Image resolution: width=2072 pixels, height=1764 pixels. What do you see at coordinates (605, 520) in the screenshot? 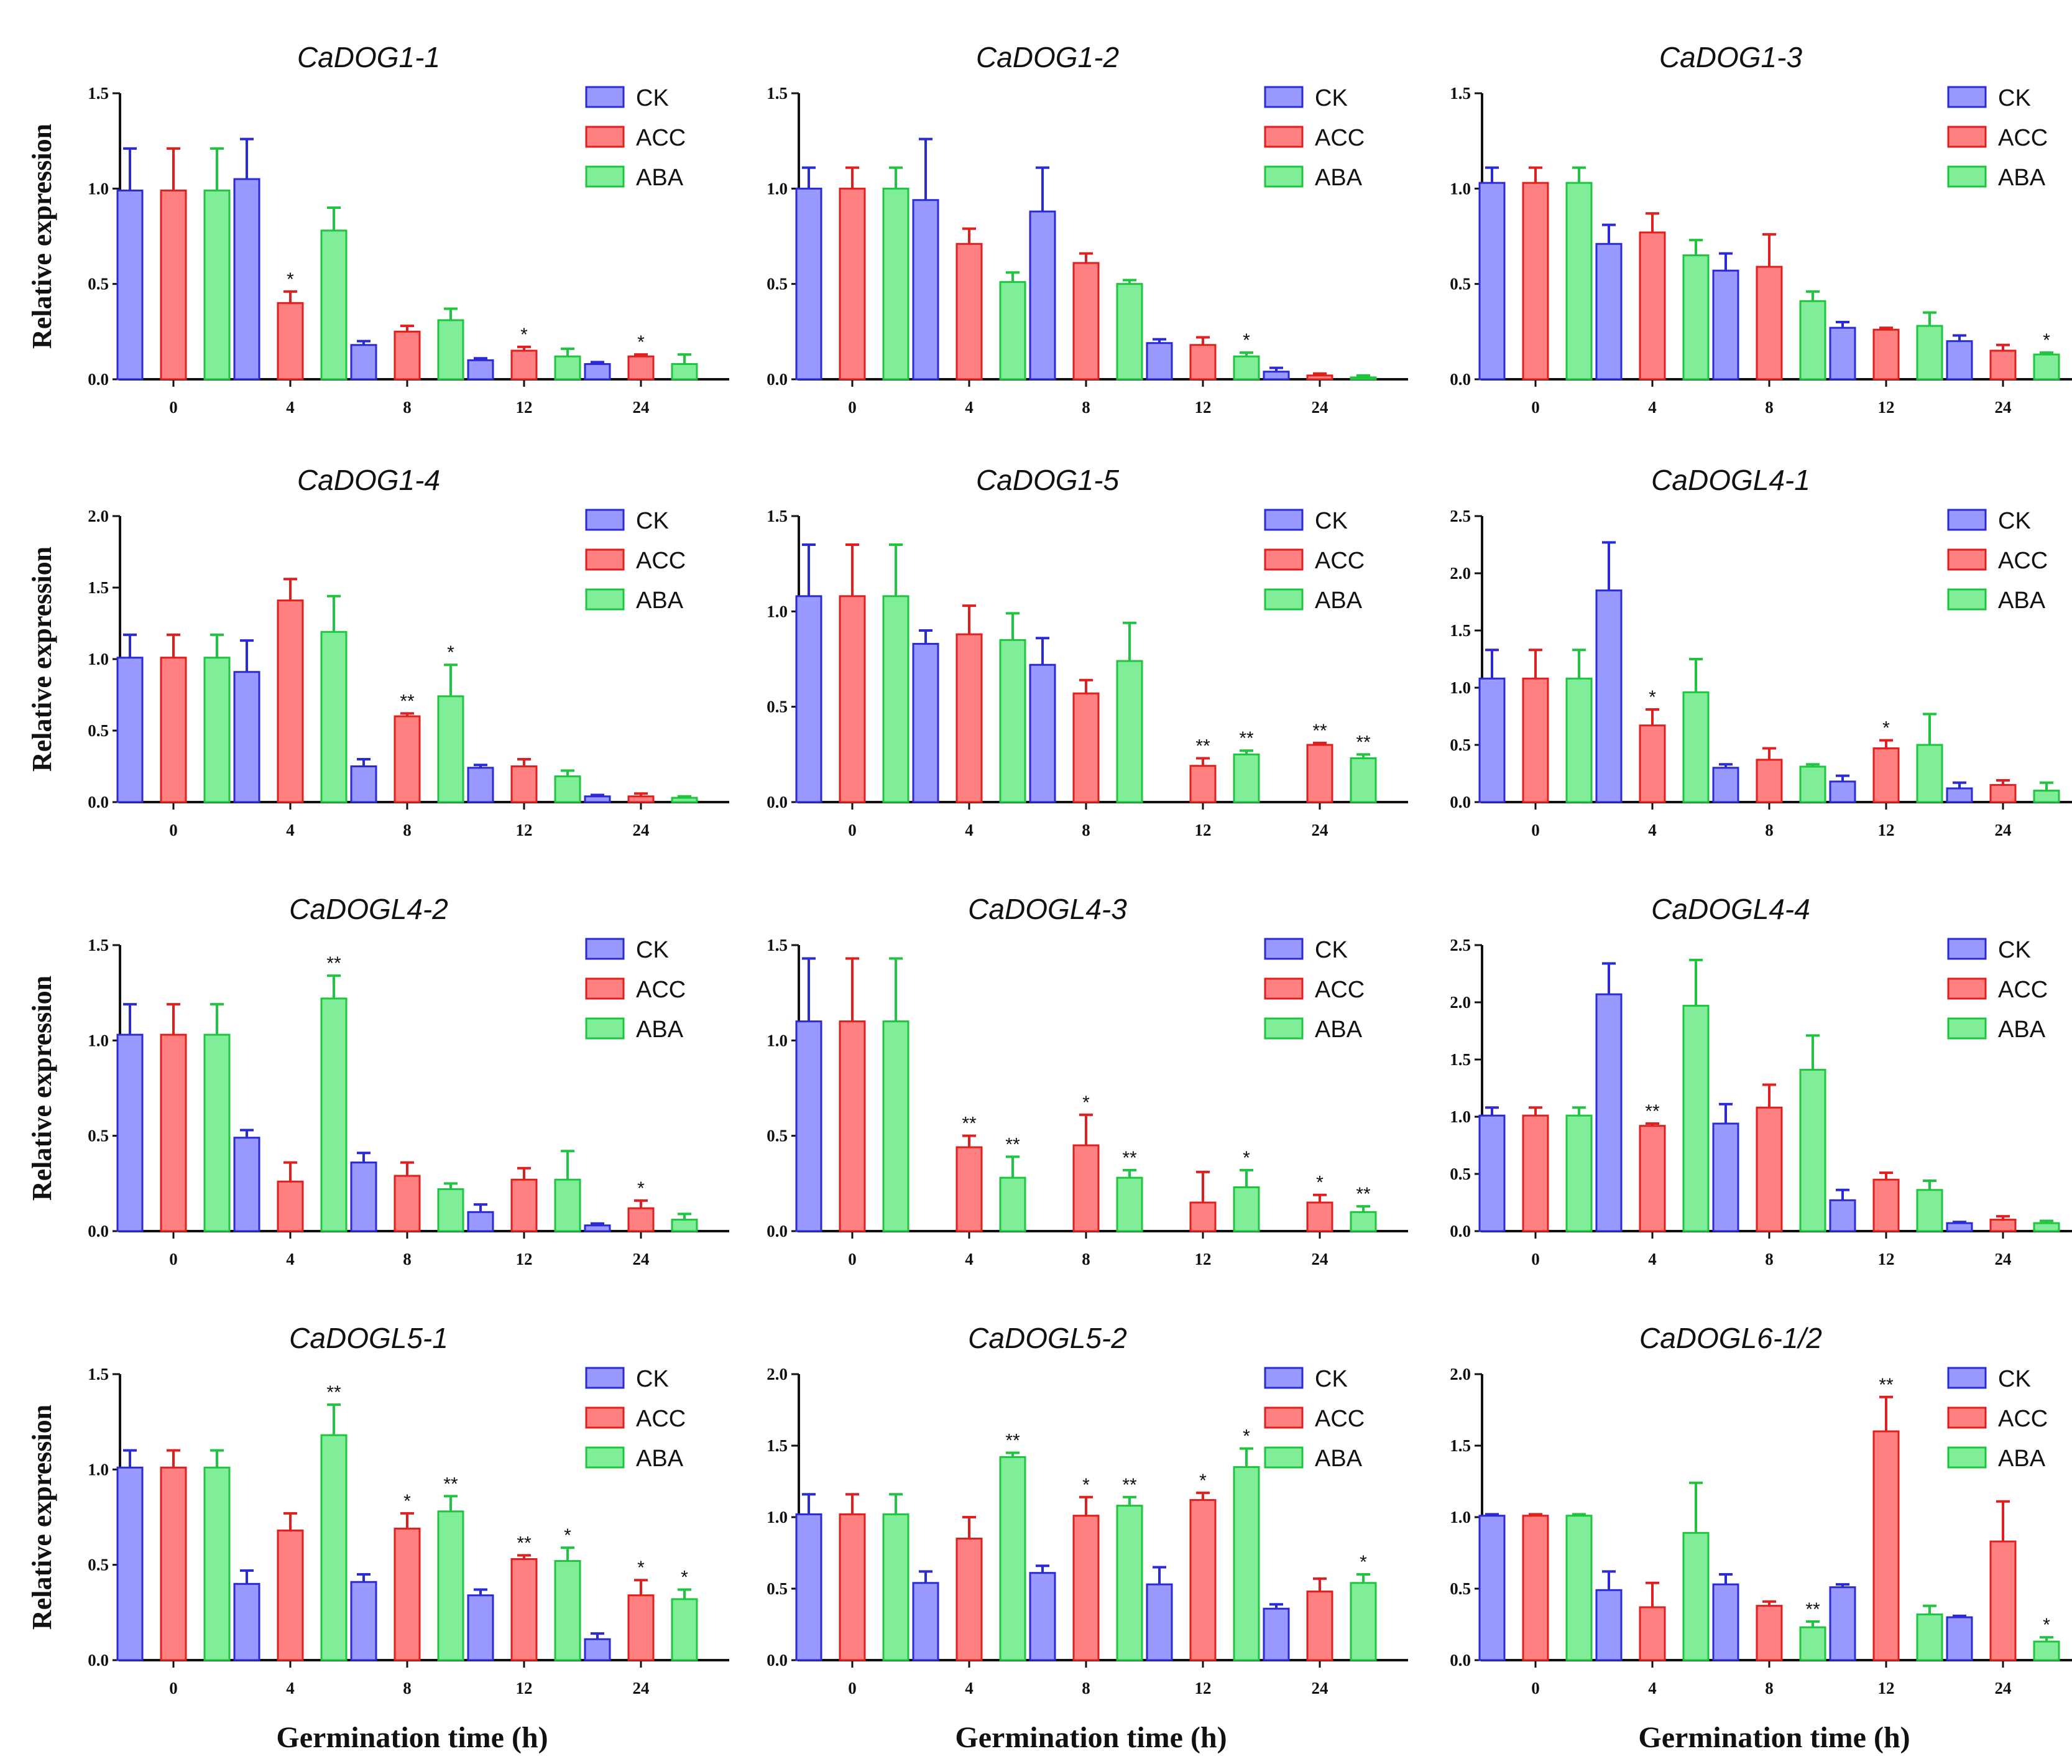
I see `legend-swatch-ck` at bounding box center [605, 520].